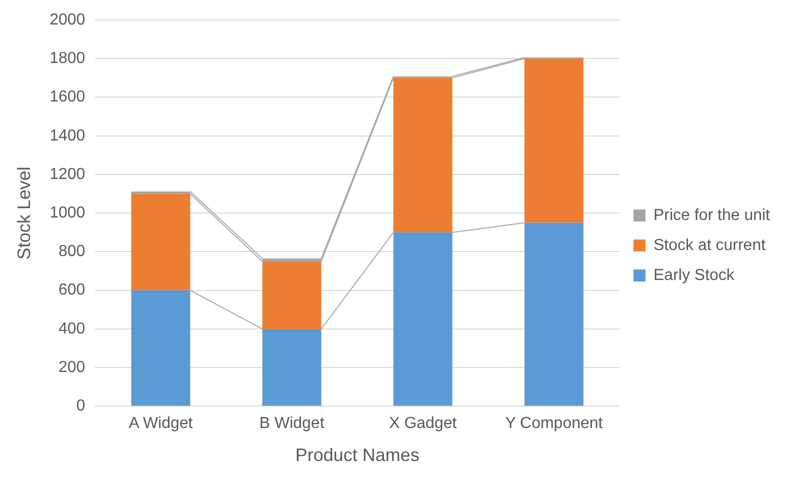 This screenshot has height=491, width=790. What do you see at coordinates (292, 423) in the screenshot?
I see `x-tick-label: B Widget` at bounding box center [292, 423].